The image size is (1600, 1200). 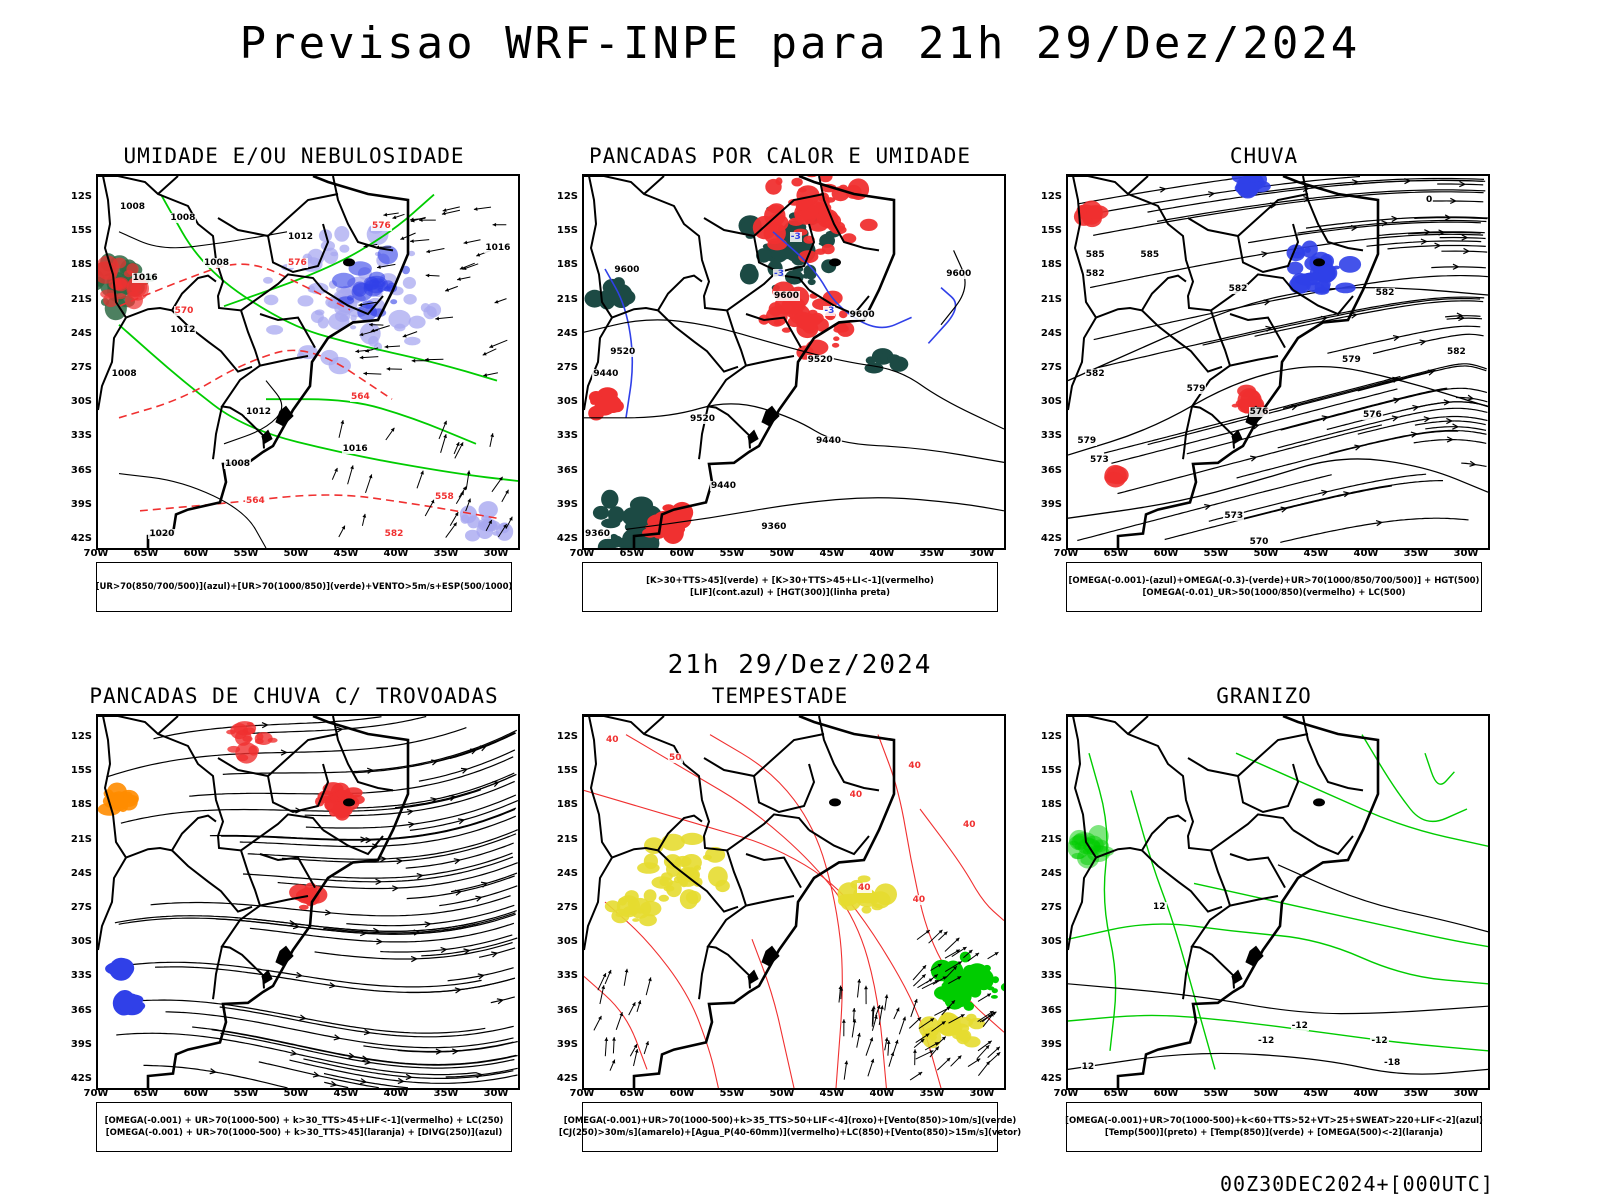 What do you see at coordinates (627, 270) in the screenshot?
I see `contour-label: 9600` at bounding box center [627, 270].